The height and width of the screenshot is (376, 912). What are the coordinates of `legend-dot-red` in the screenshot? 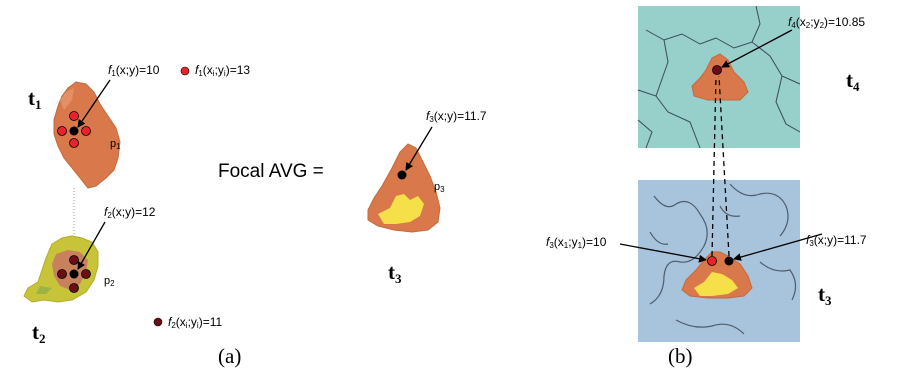 It's located at (185, 71).